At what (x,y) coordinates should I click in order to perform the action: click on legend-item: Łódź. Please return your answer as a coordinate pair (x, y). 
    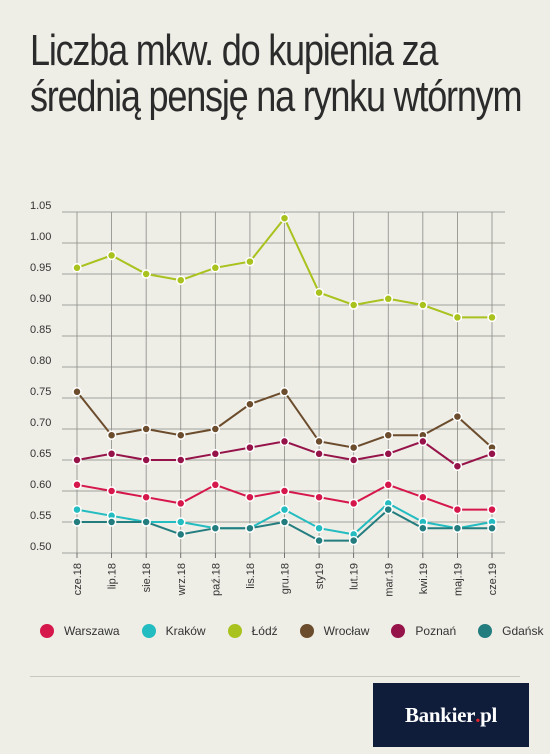
    Looking at the image, I should click on (252, 631).